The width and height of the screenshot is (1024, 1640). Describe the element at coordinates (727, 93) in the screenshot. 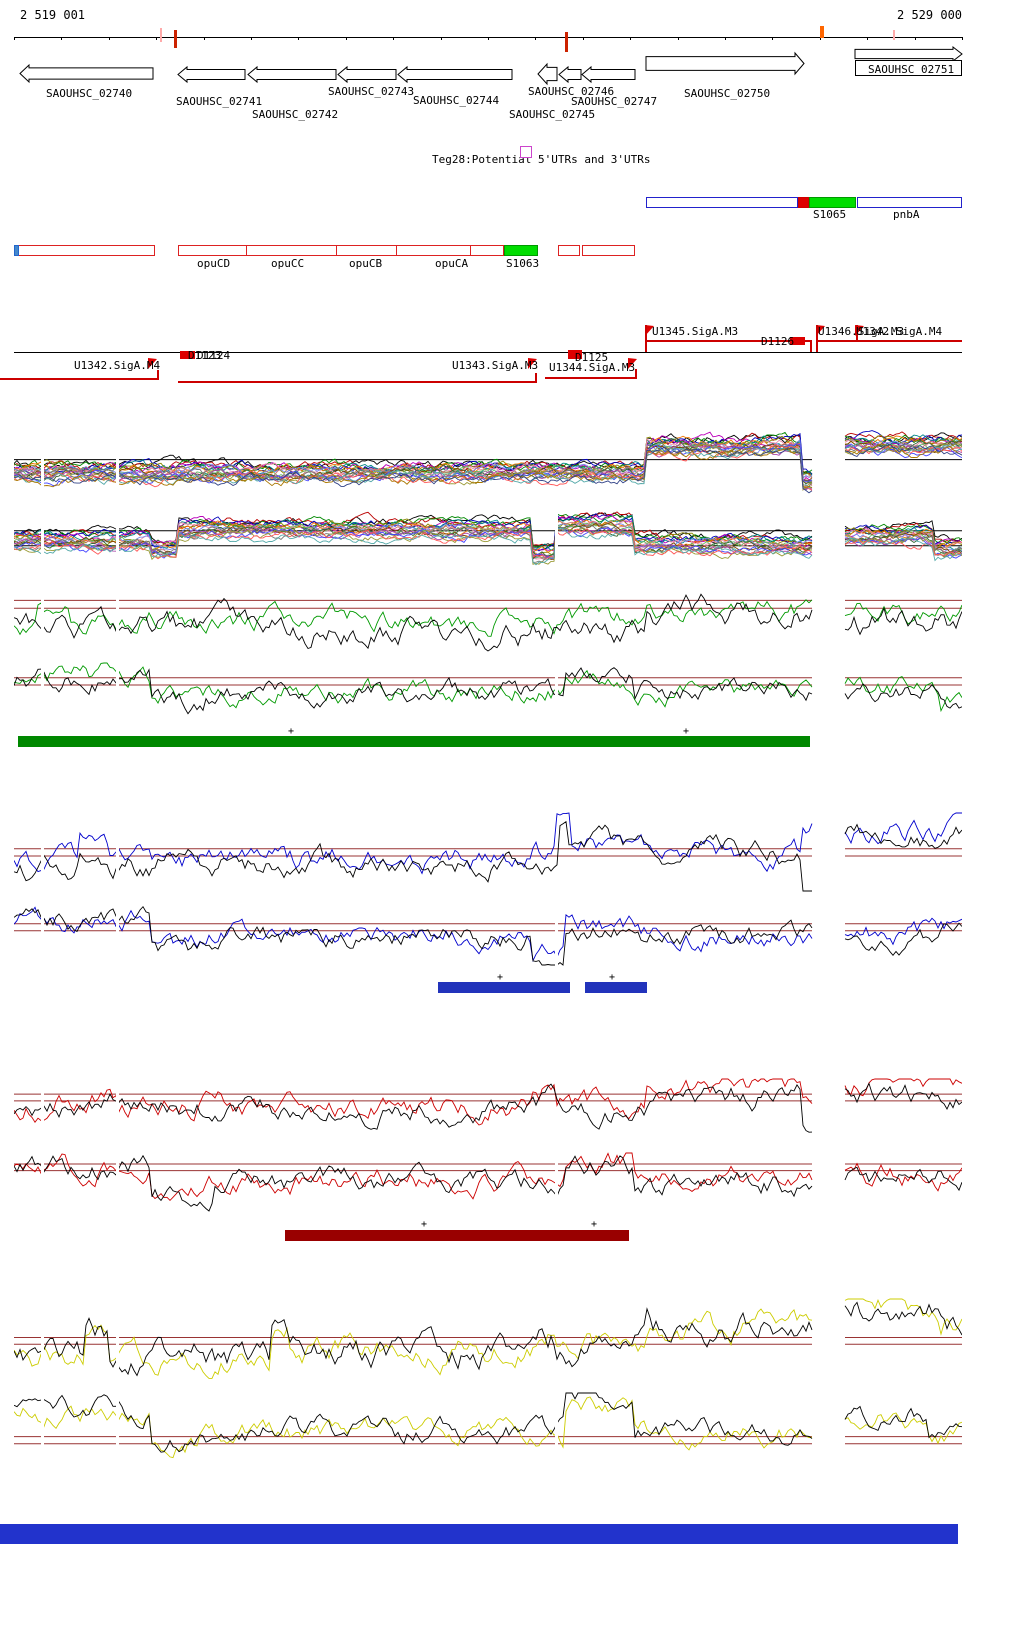

I see `gene-label: SAOUHSC_02750` at that location.